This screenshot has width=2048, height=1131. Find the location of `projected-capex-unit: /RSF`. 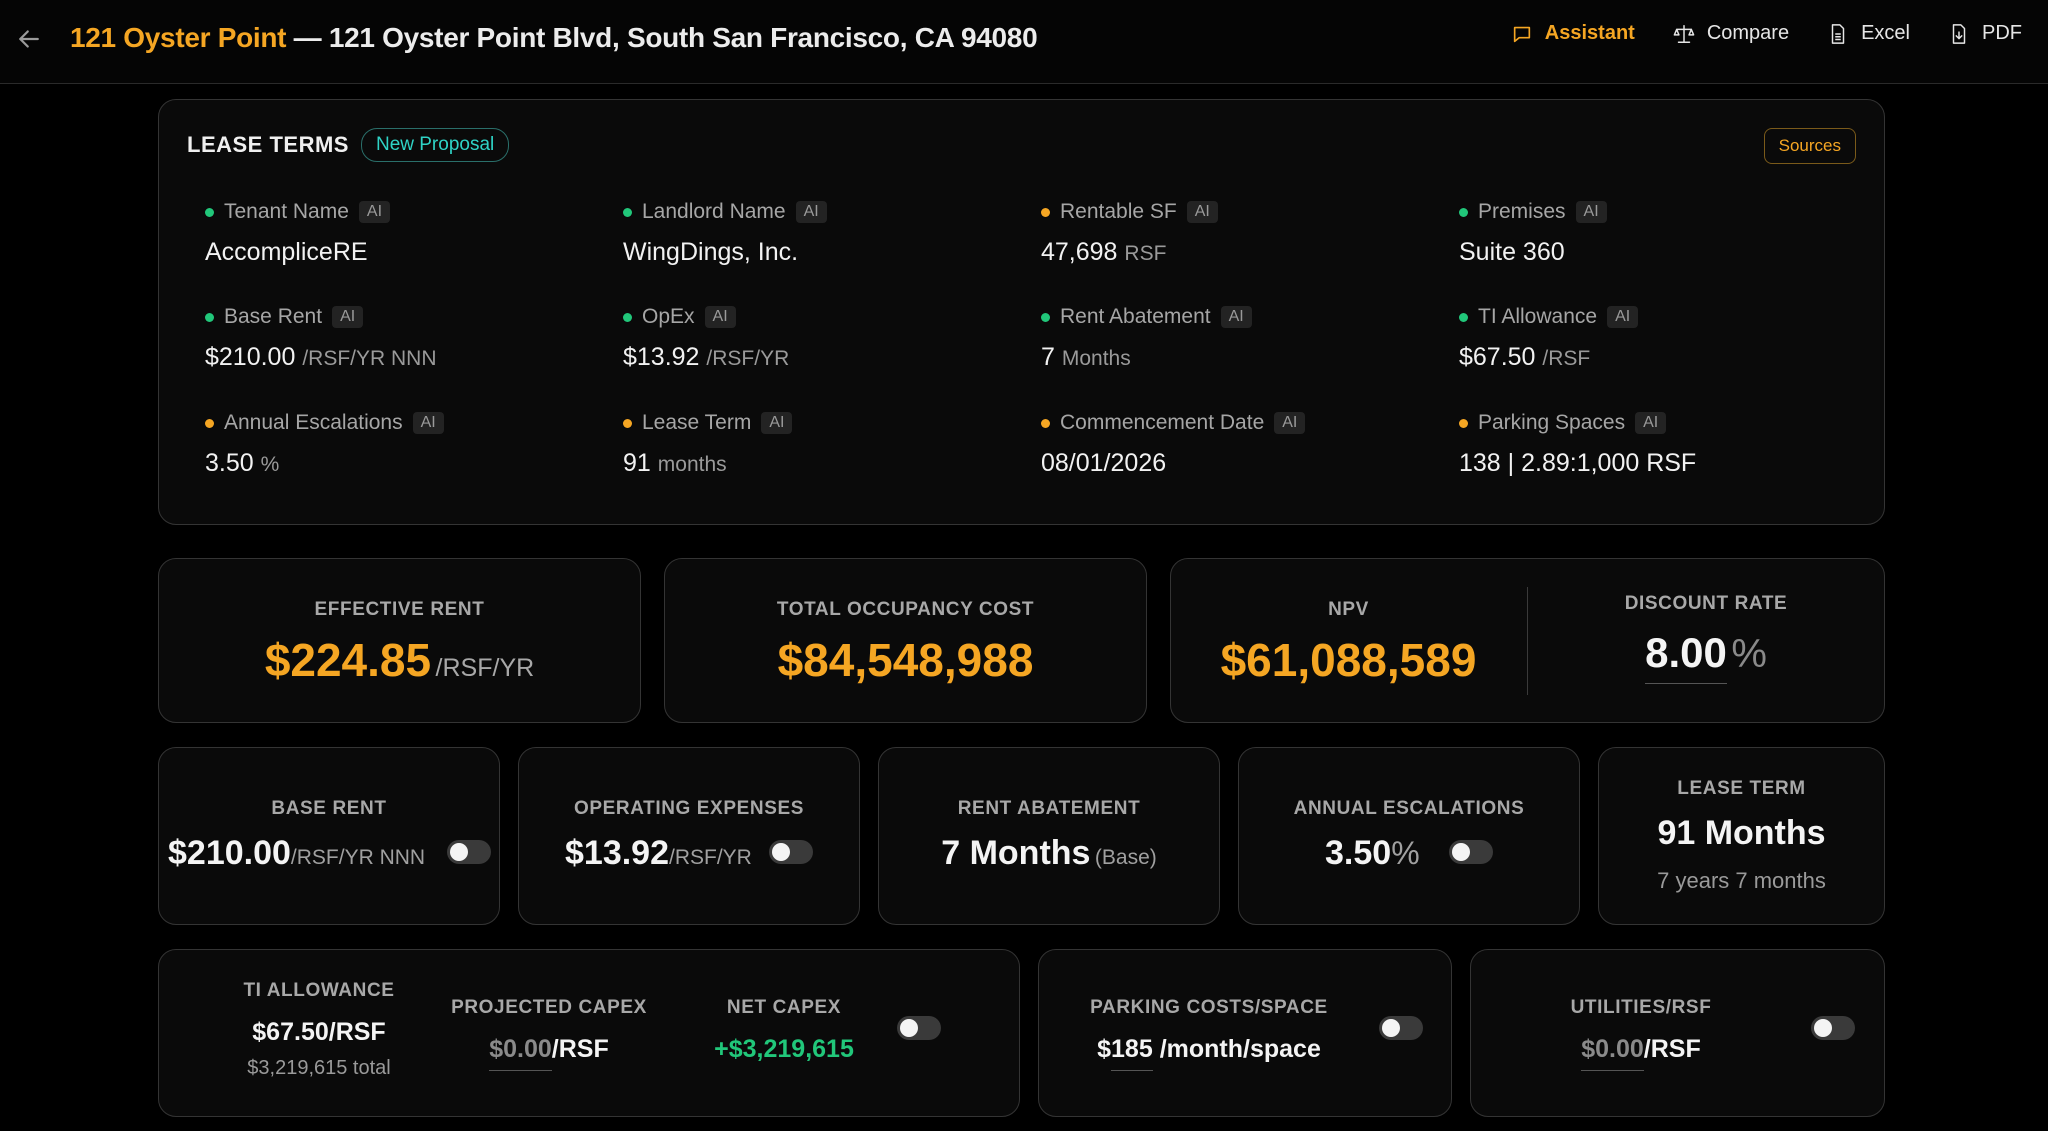

projected-capex-unit: /RSF is located at coordinates (580, 1049).